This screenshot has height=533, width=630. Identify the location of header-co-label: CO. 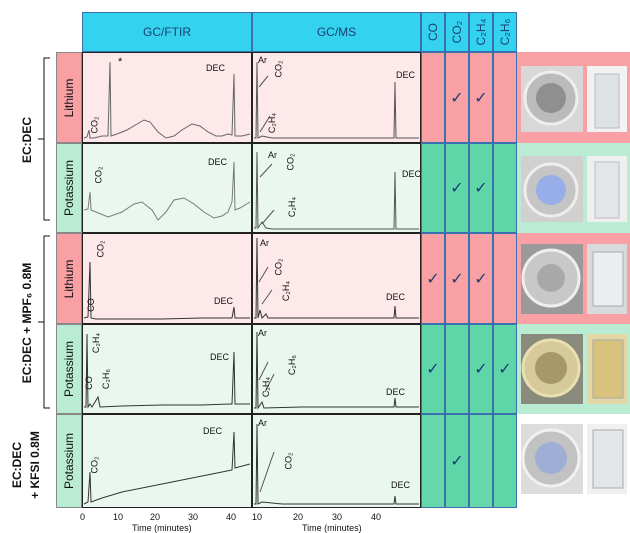
(433, 32).